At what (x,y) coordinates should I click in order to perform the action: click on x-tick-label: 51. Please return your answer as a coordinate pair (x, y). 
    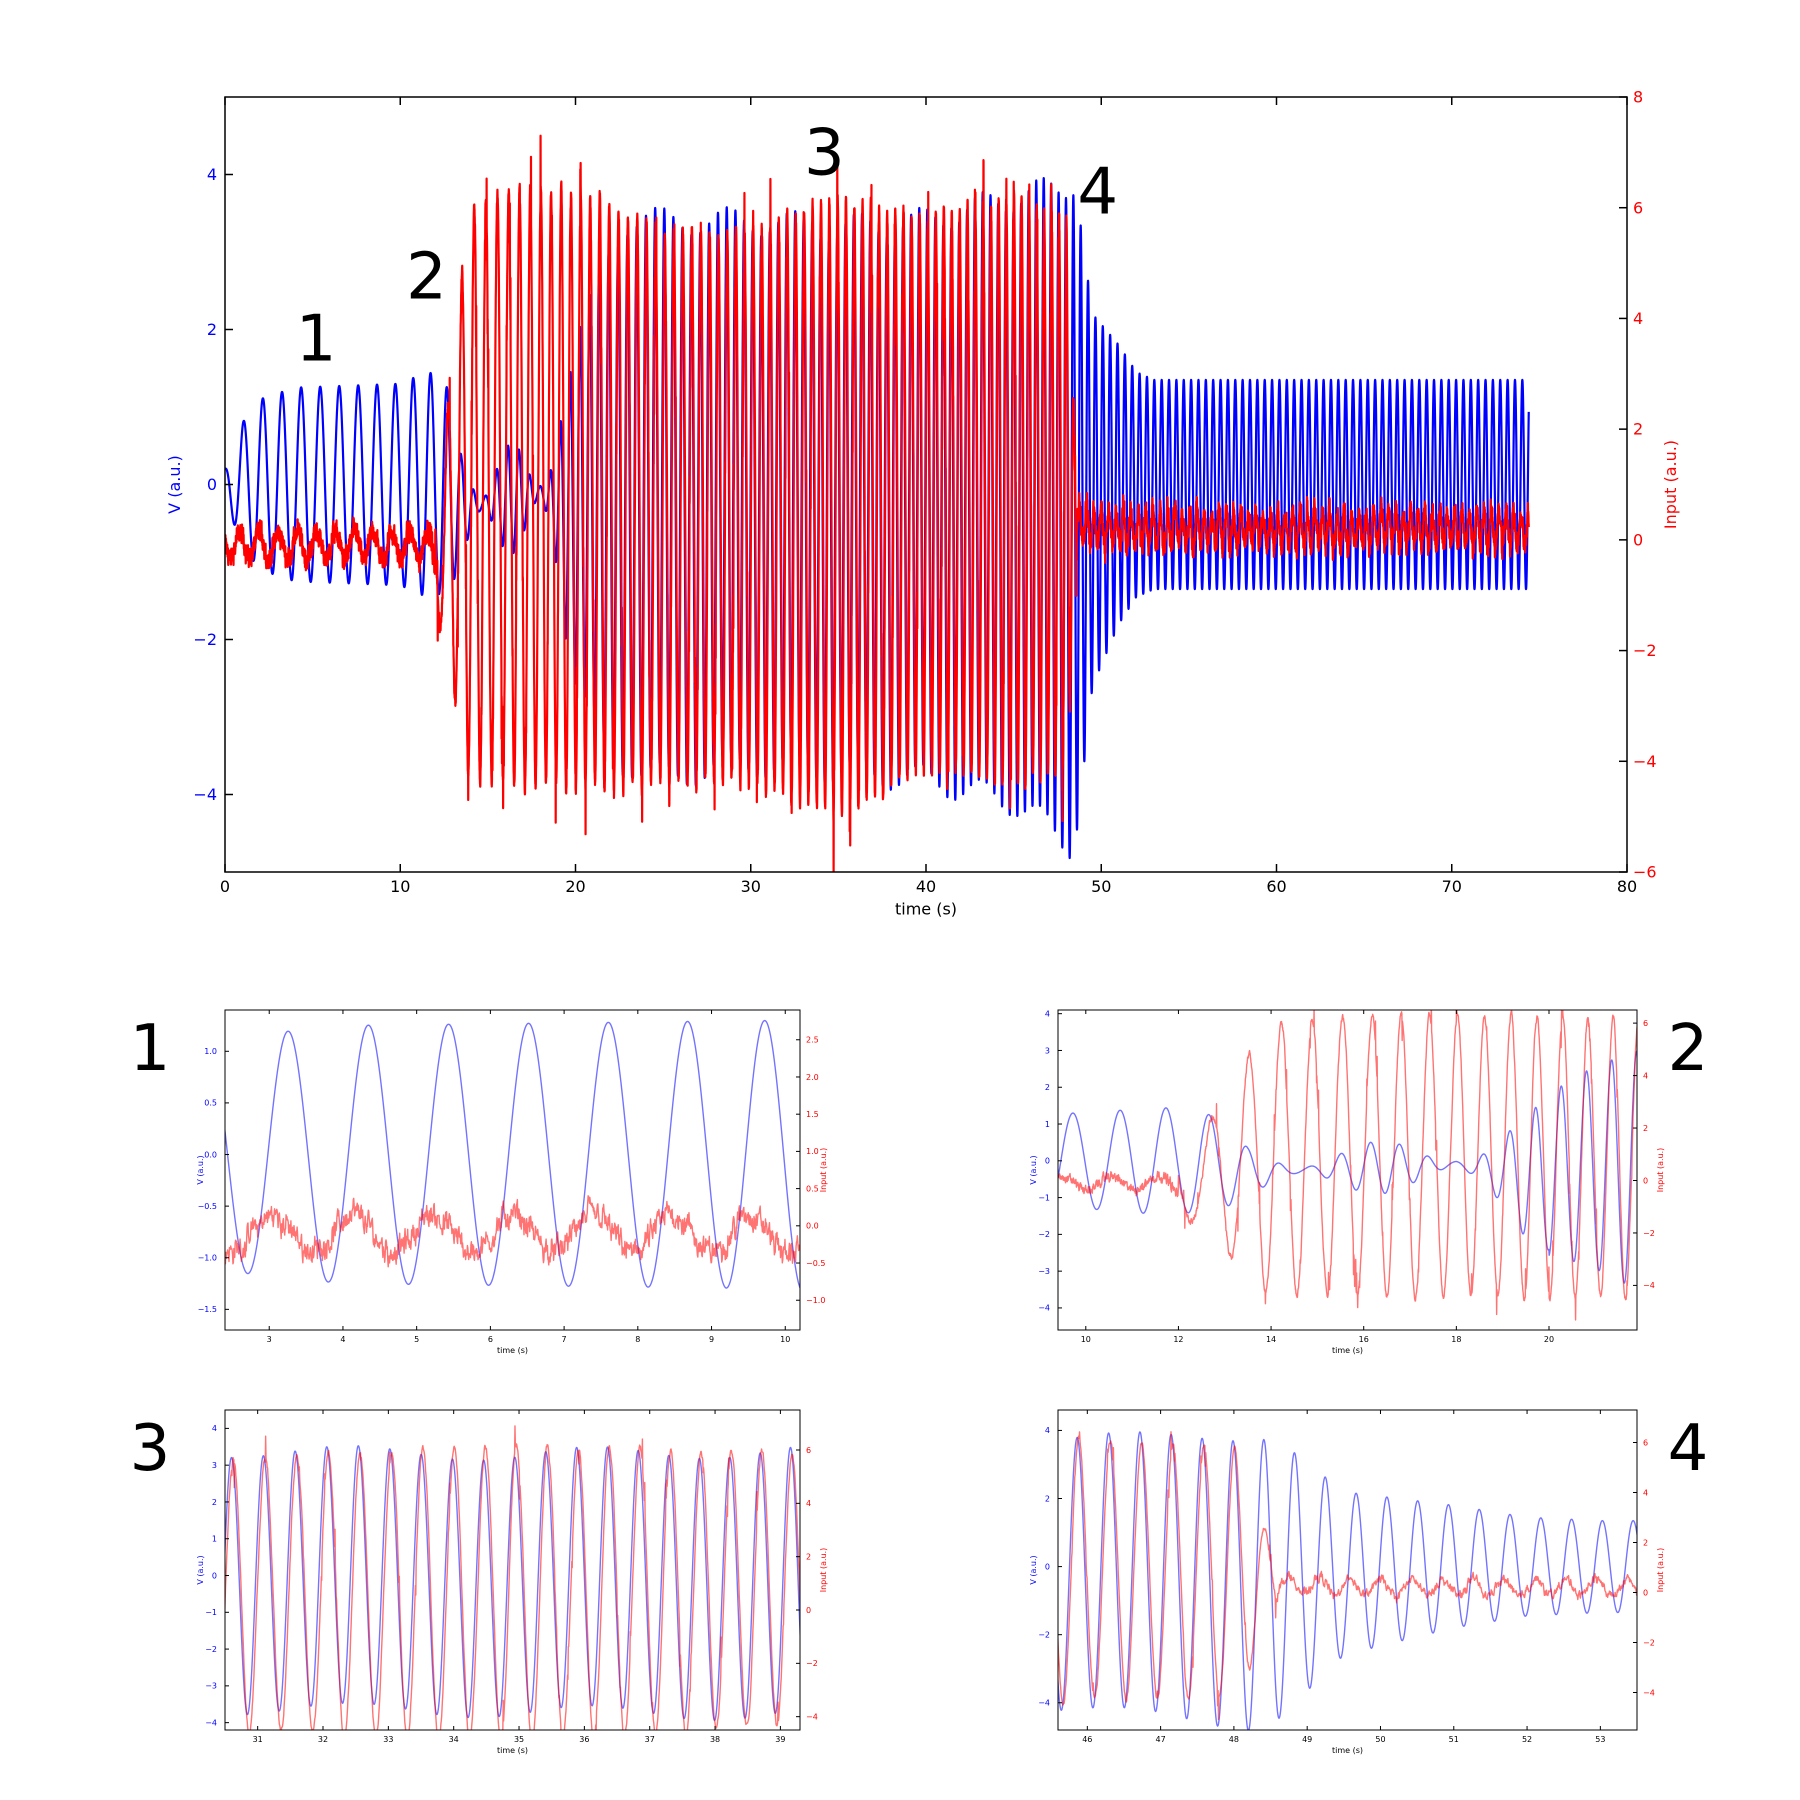
    Looking at the image, I should click on (1454, 1739).